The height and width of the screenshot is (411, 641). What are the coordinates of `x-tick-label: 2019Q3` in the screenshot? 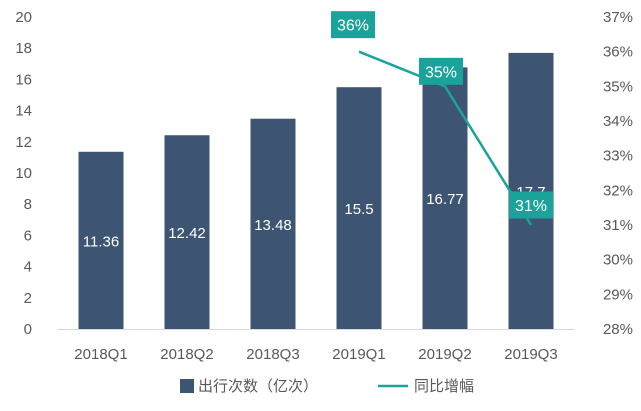 It's located at (530, 354).